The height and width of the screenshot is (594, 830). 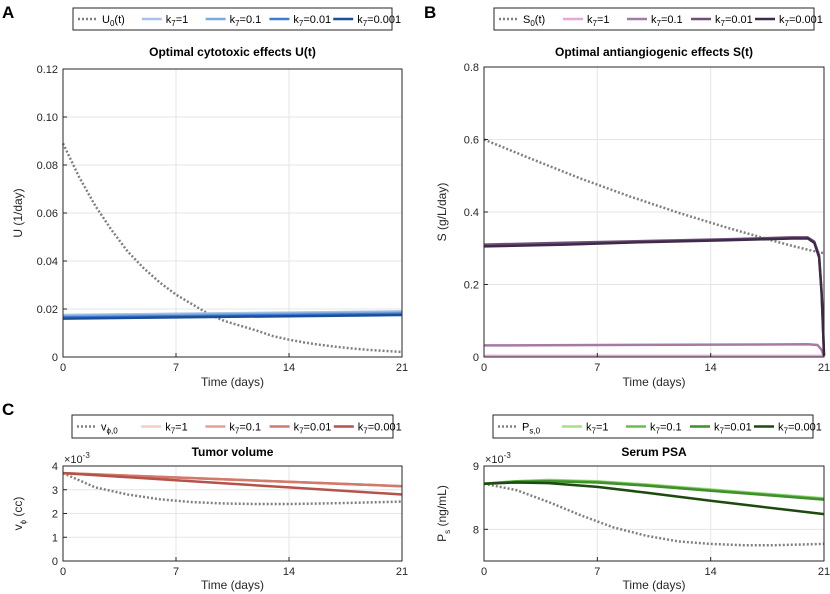 I want to click on y-tick-label: 0.2, so click(x=471, y=286).